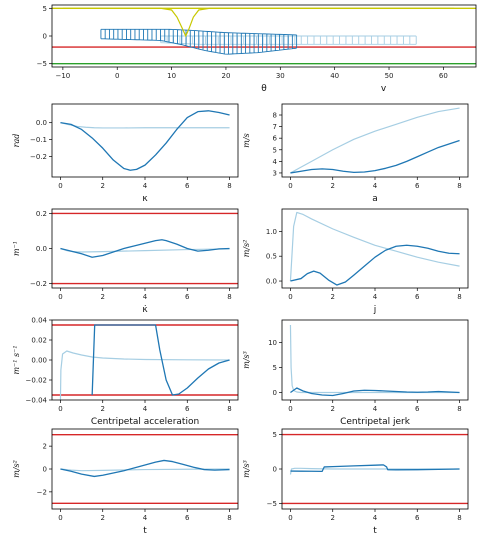  I want to click on kddot-xlabel: Centripetal acceleration, so click(145, 422).